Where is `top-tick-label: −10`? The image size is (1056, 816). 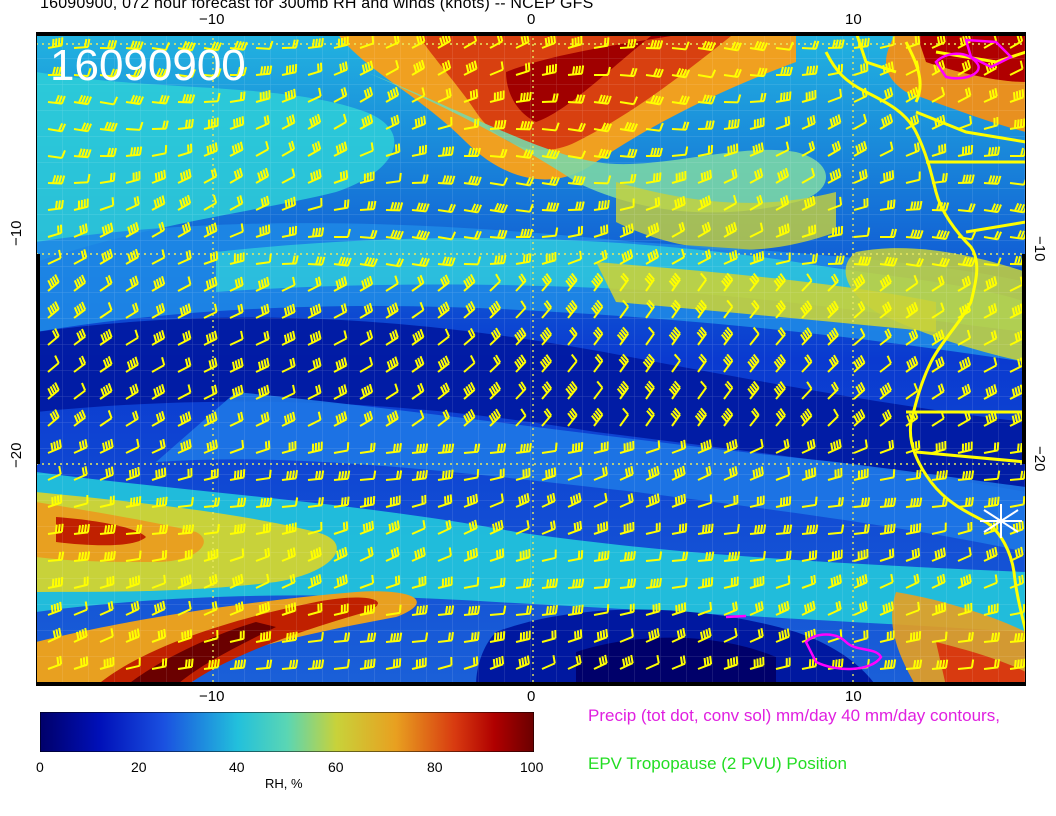 top-tick-label: −10 is located at coordinates (212, 19).